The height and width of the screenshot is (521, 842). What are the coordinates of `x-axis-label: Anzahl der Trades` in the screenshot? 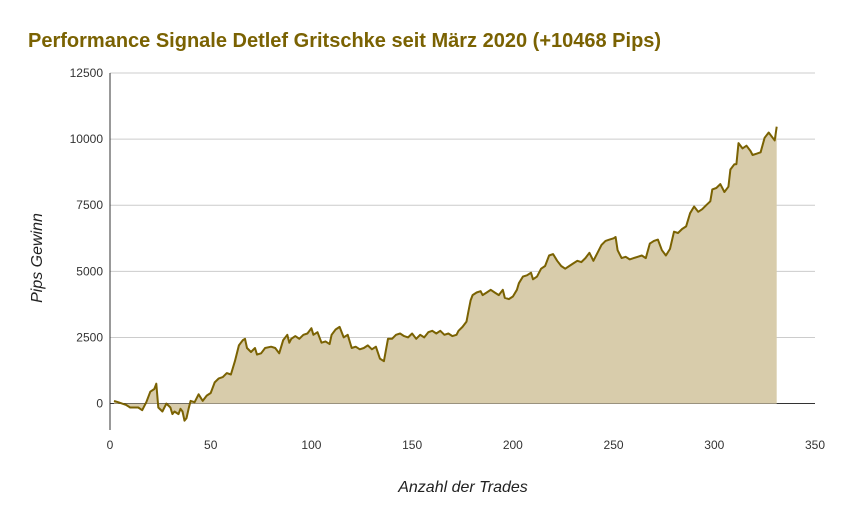 It's located at (462, 487).